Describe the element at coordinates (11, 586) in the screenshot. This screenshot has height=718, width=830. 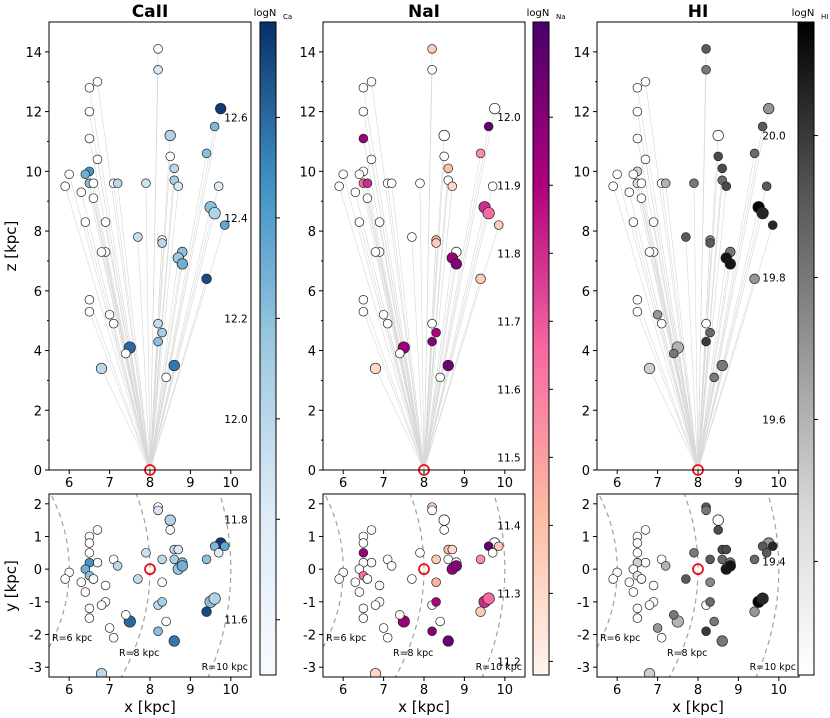
I see `y-axis-label-bottom: y [kpc]` at that location.